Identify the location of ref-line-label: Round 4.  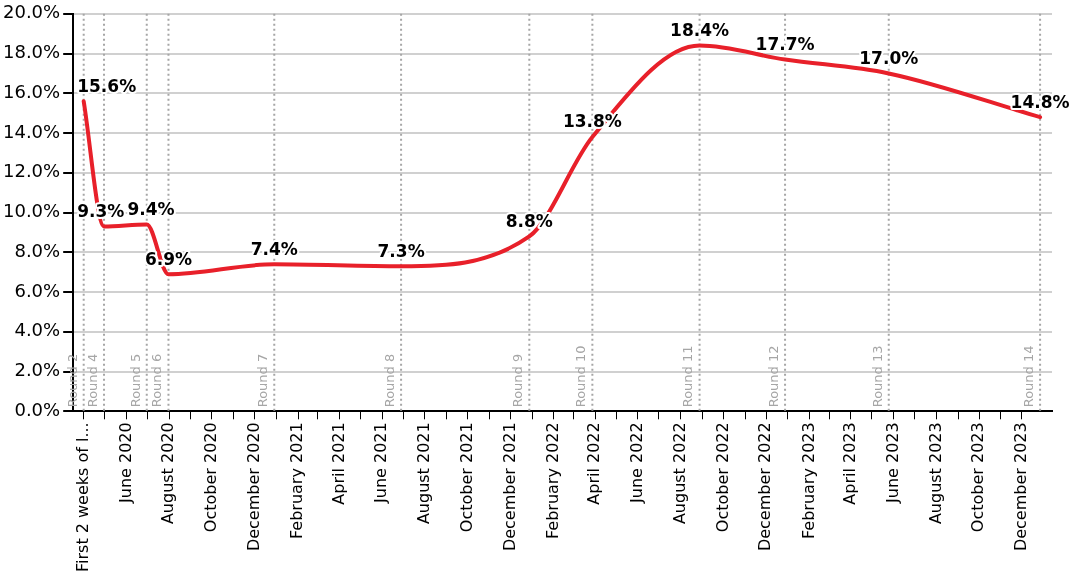
(92, 380).